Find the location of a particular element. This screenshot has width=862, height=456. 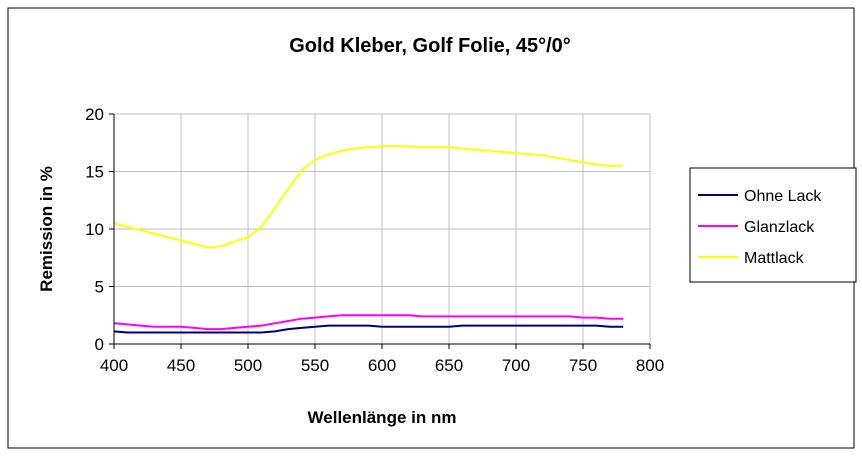

legend-label-glanzlack: Glanzlack is located at coordinates (779, 227).